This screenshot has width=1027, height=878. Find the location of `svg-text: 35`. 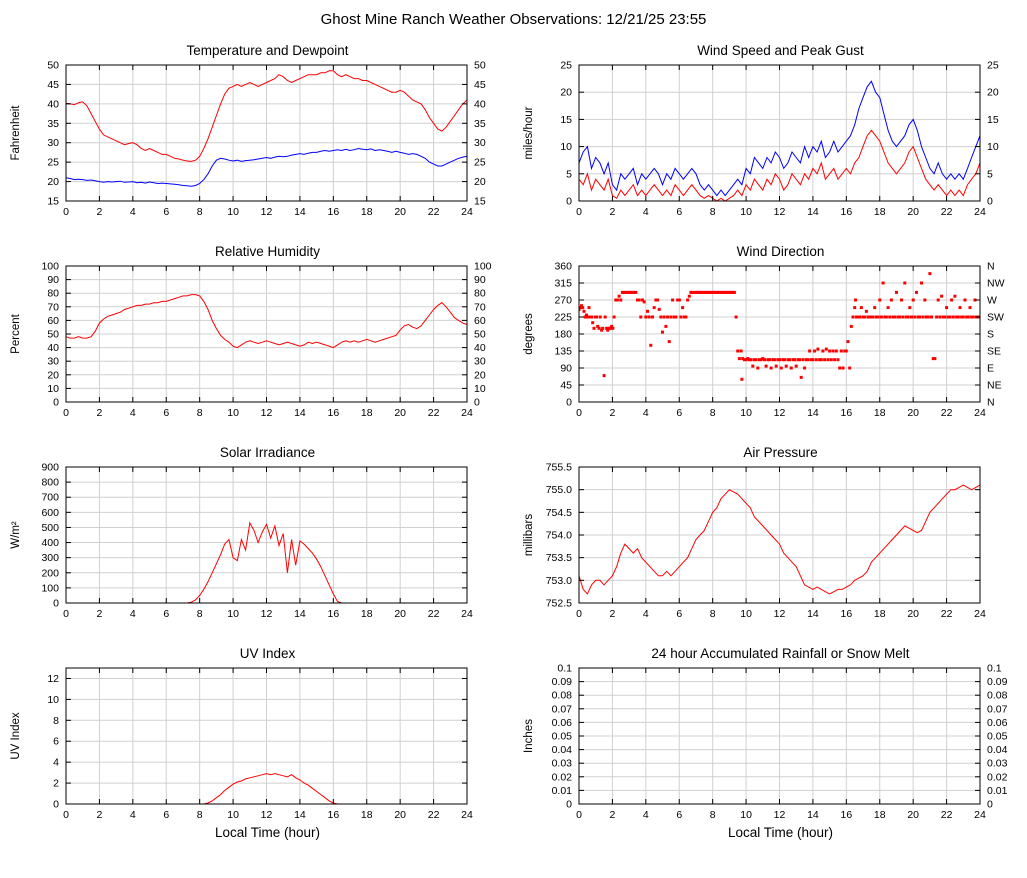

svg-text: 35 is located at coordinates (480, 124).